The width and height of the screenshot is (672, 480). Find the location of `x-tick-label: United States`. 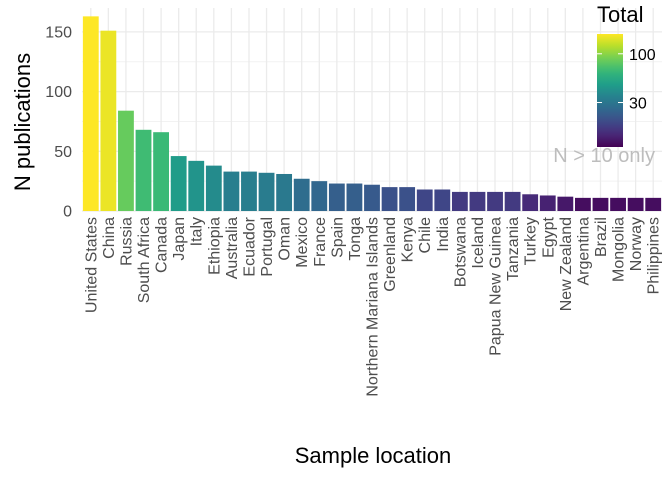

x-tick-label: United States is located at coordinates (91, 265).